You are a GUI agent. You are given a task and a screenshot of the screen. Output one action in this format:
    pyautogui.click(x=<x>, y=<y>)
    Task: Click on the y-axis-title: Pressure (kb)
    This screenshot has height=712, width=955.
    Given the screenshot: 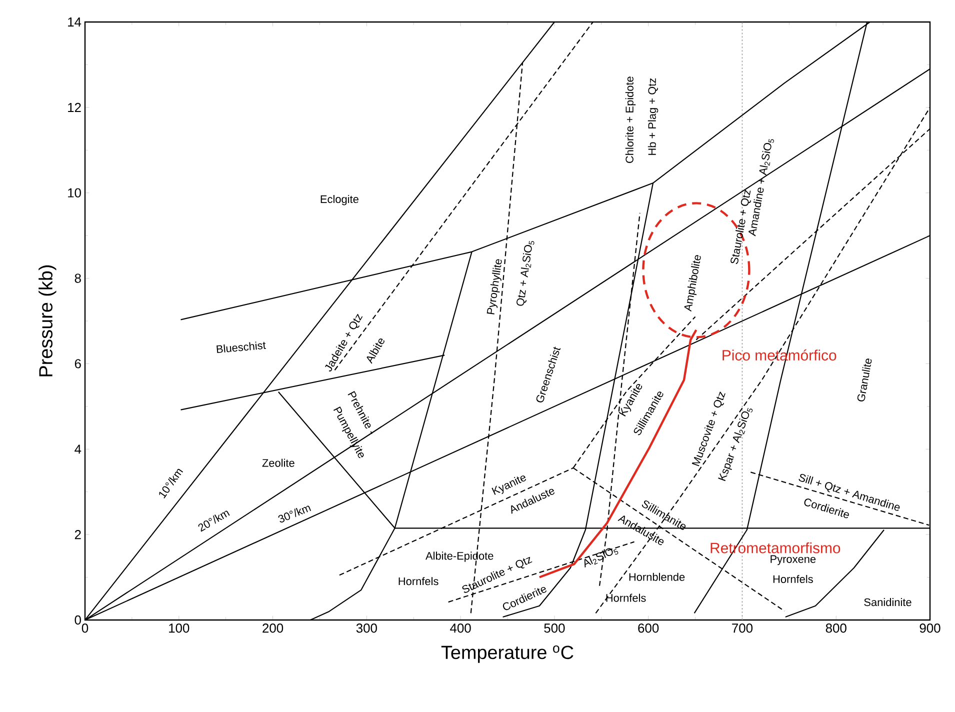 What is the action you would take?
    pyautogui.click(x=47, y=320)
    